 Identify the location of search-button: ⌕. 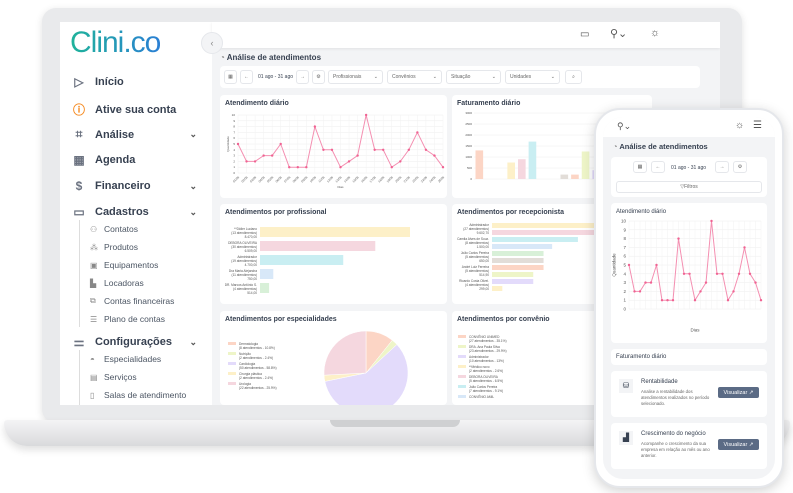
(573, 77).